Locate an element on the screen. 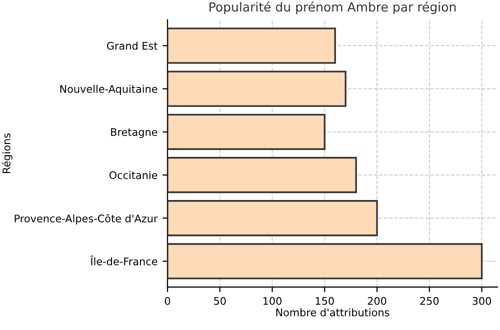 Image resolution: width=500 pixels, height=330 pixels. x-tick-label: 0 is located at coordinates (167, 301).